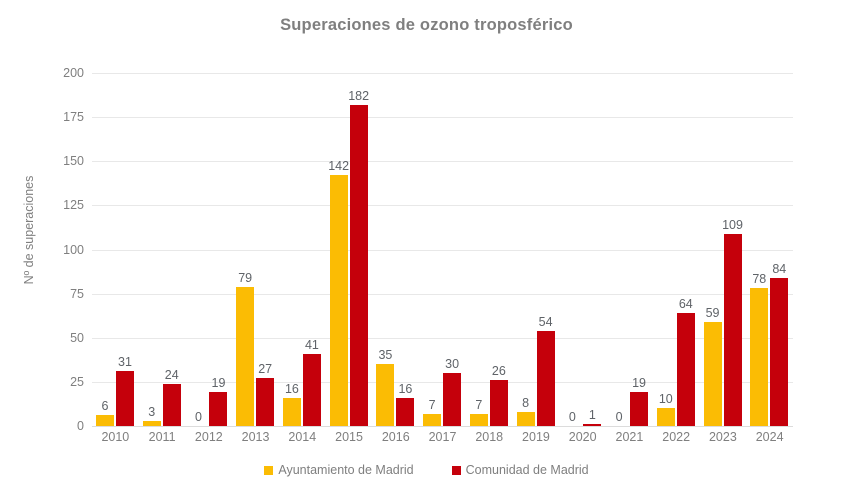 The height and width of the screenshot is (503, 853). What do you see at coordinates (105, 406) in the screenshot?
I see `bar-value-label-2010-series-0: 6` at bounding box center [105, 406].